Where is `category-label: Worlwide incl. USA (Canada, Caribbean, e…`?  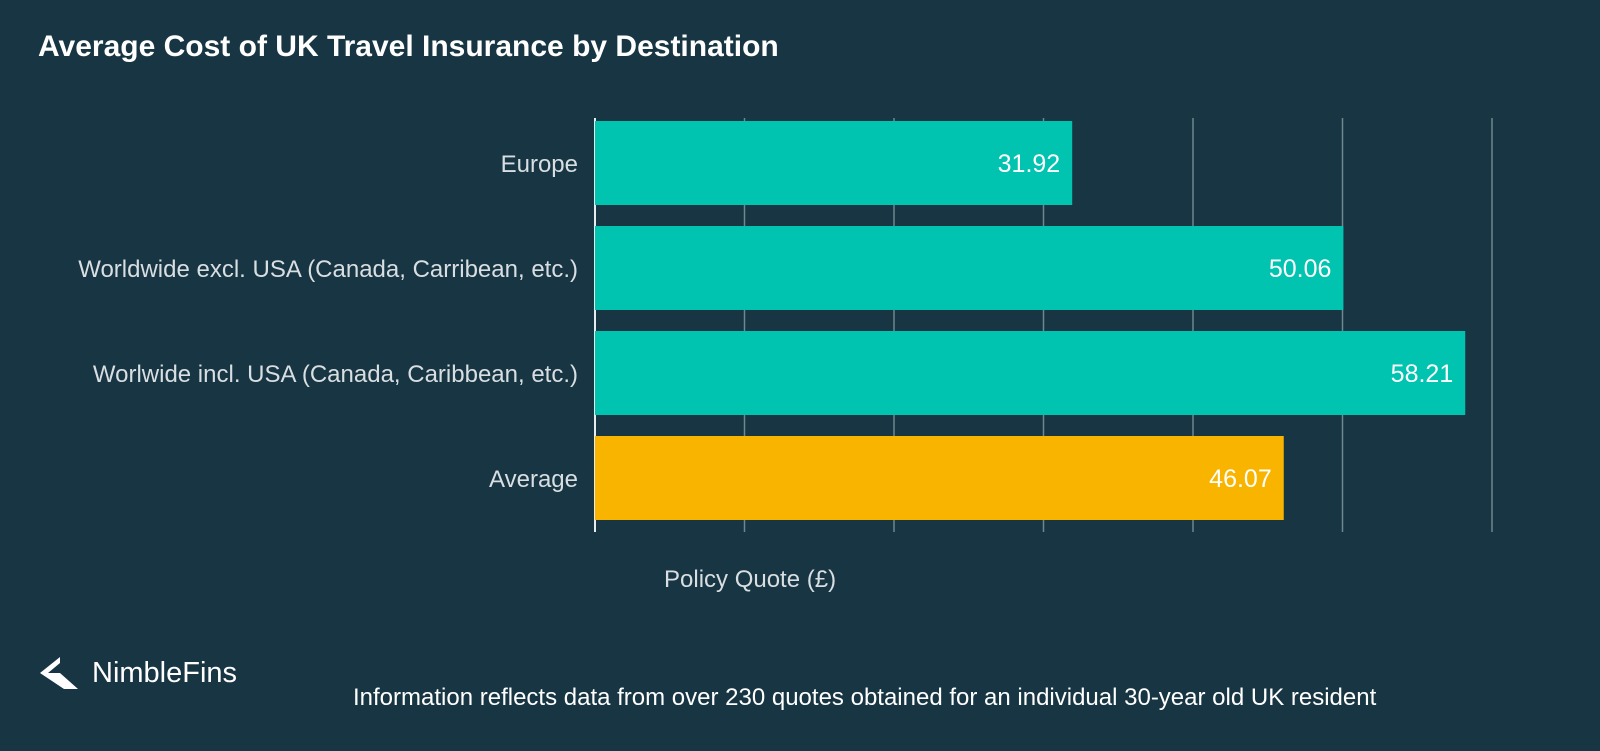
category-label: Worlwide incl. USA (Canada, Caribbean, e… is located at coordinates (335, 374).